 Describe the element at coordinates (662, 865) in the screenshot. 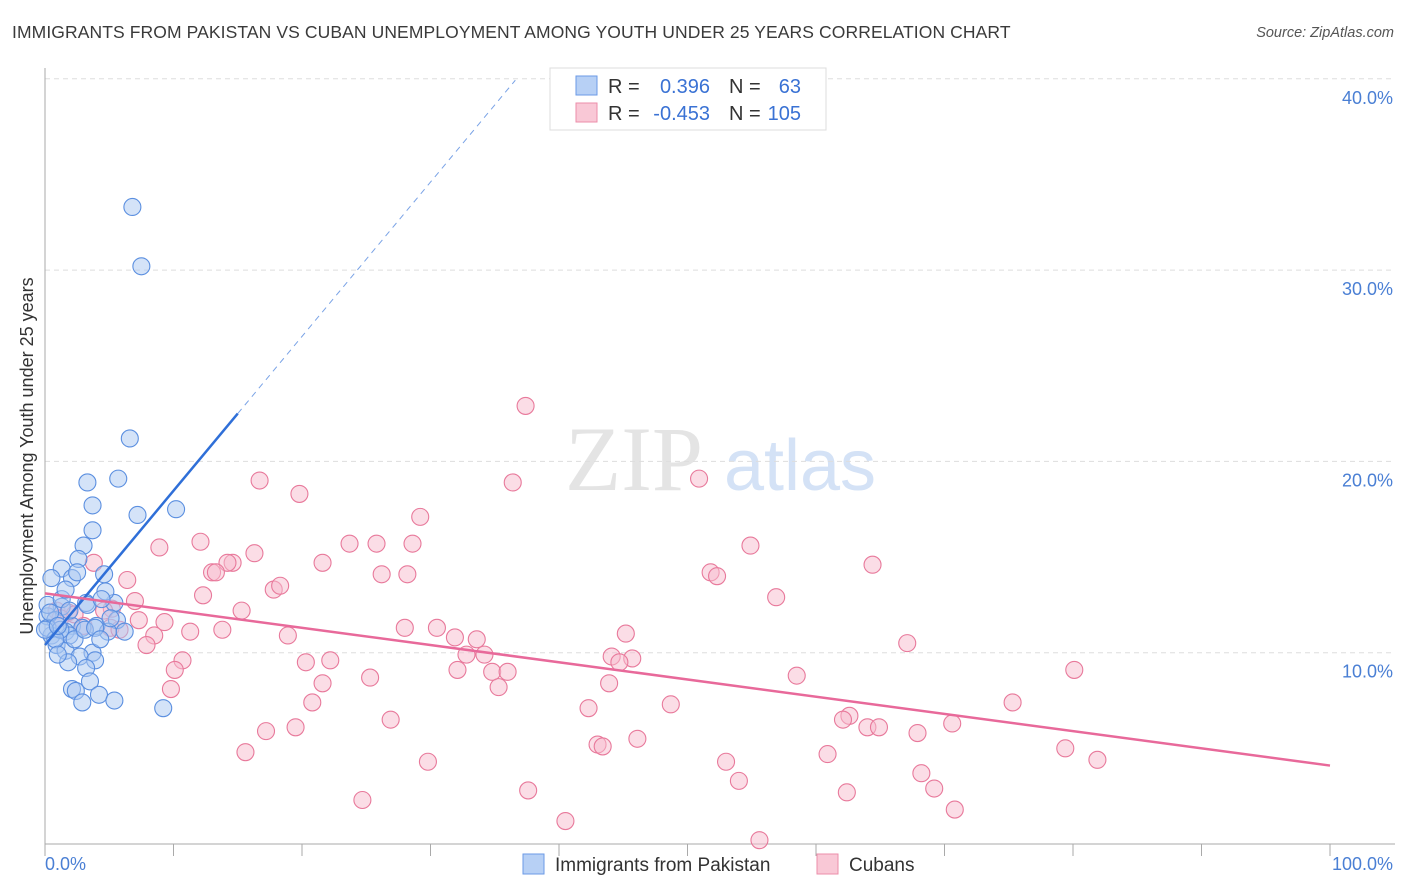

I see `legend-label-pakistan: Immigrants from Pakistan` at that location.